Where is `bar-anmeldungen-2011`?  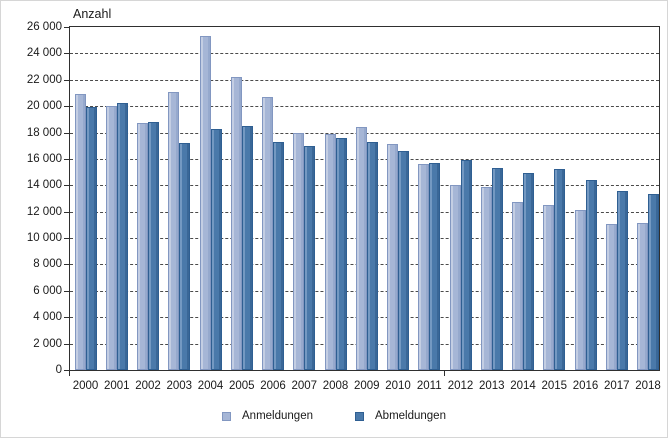 bar-anmeldungen-2011 is located at coordinates (424, 267).